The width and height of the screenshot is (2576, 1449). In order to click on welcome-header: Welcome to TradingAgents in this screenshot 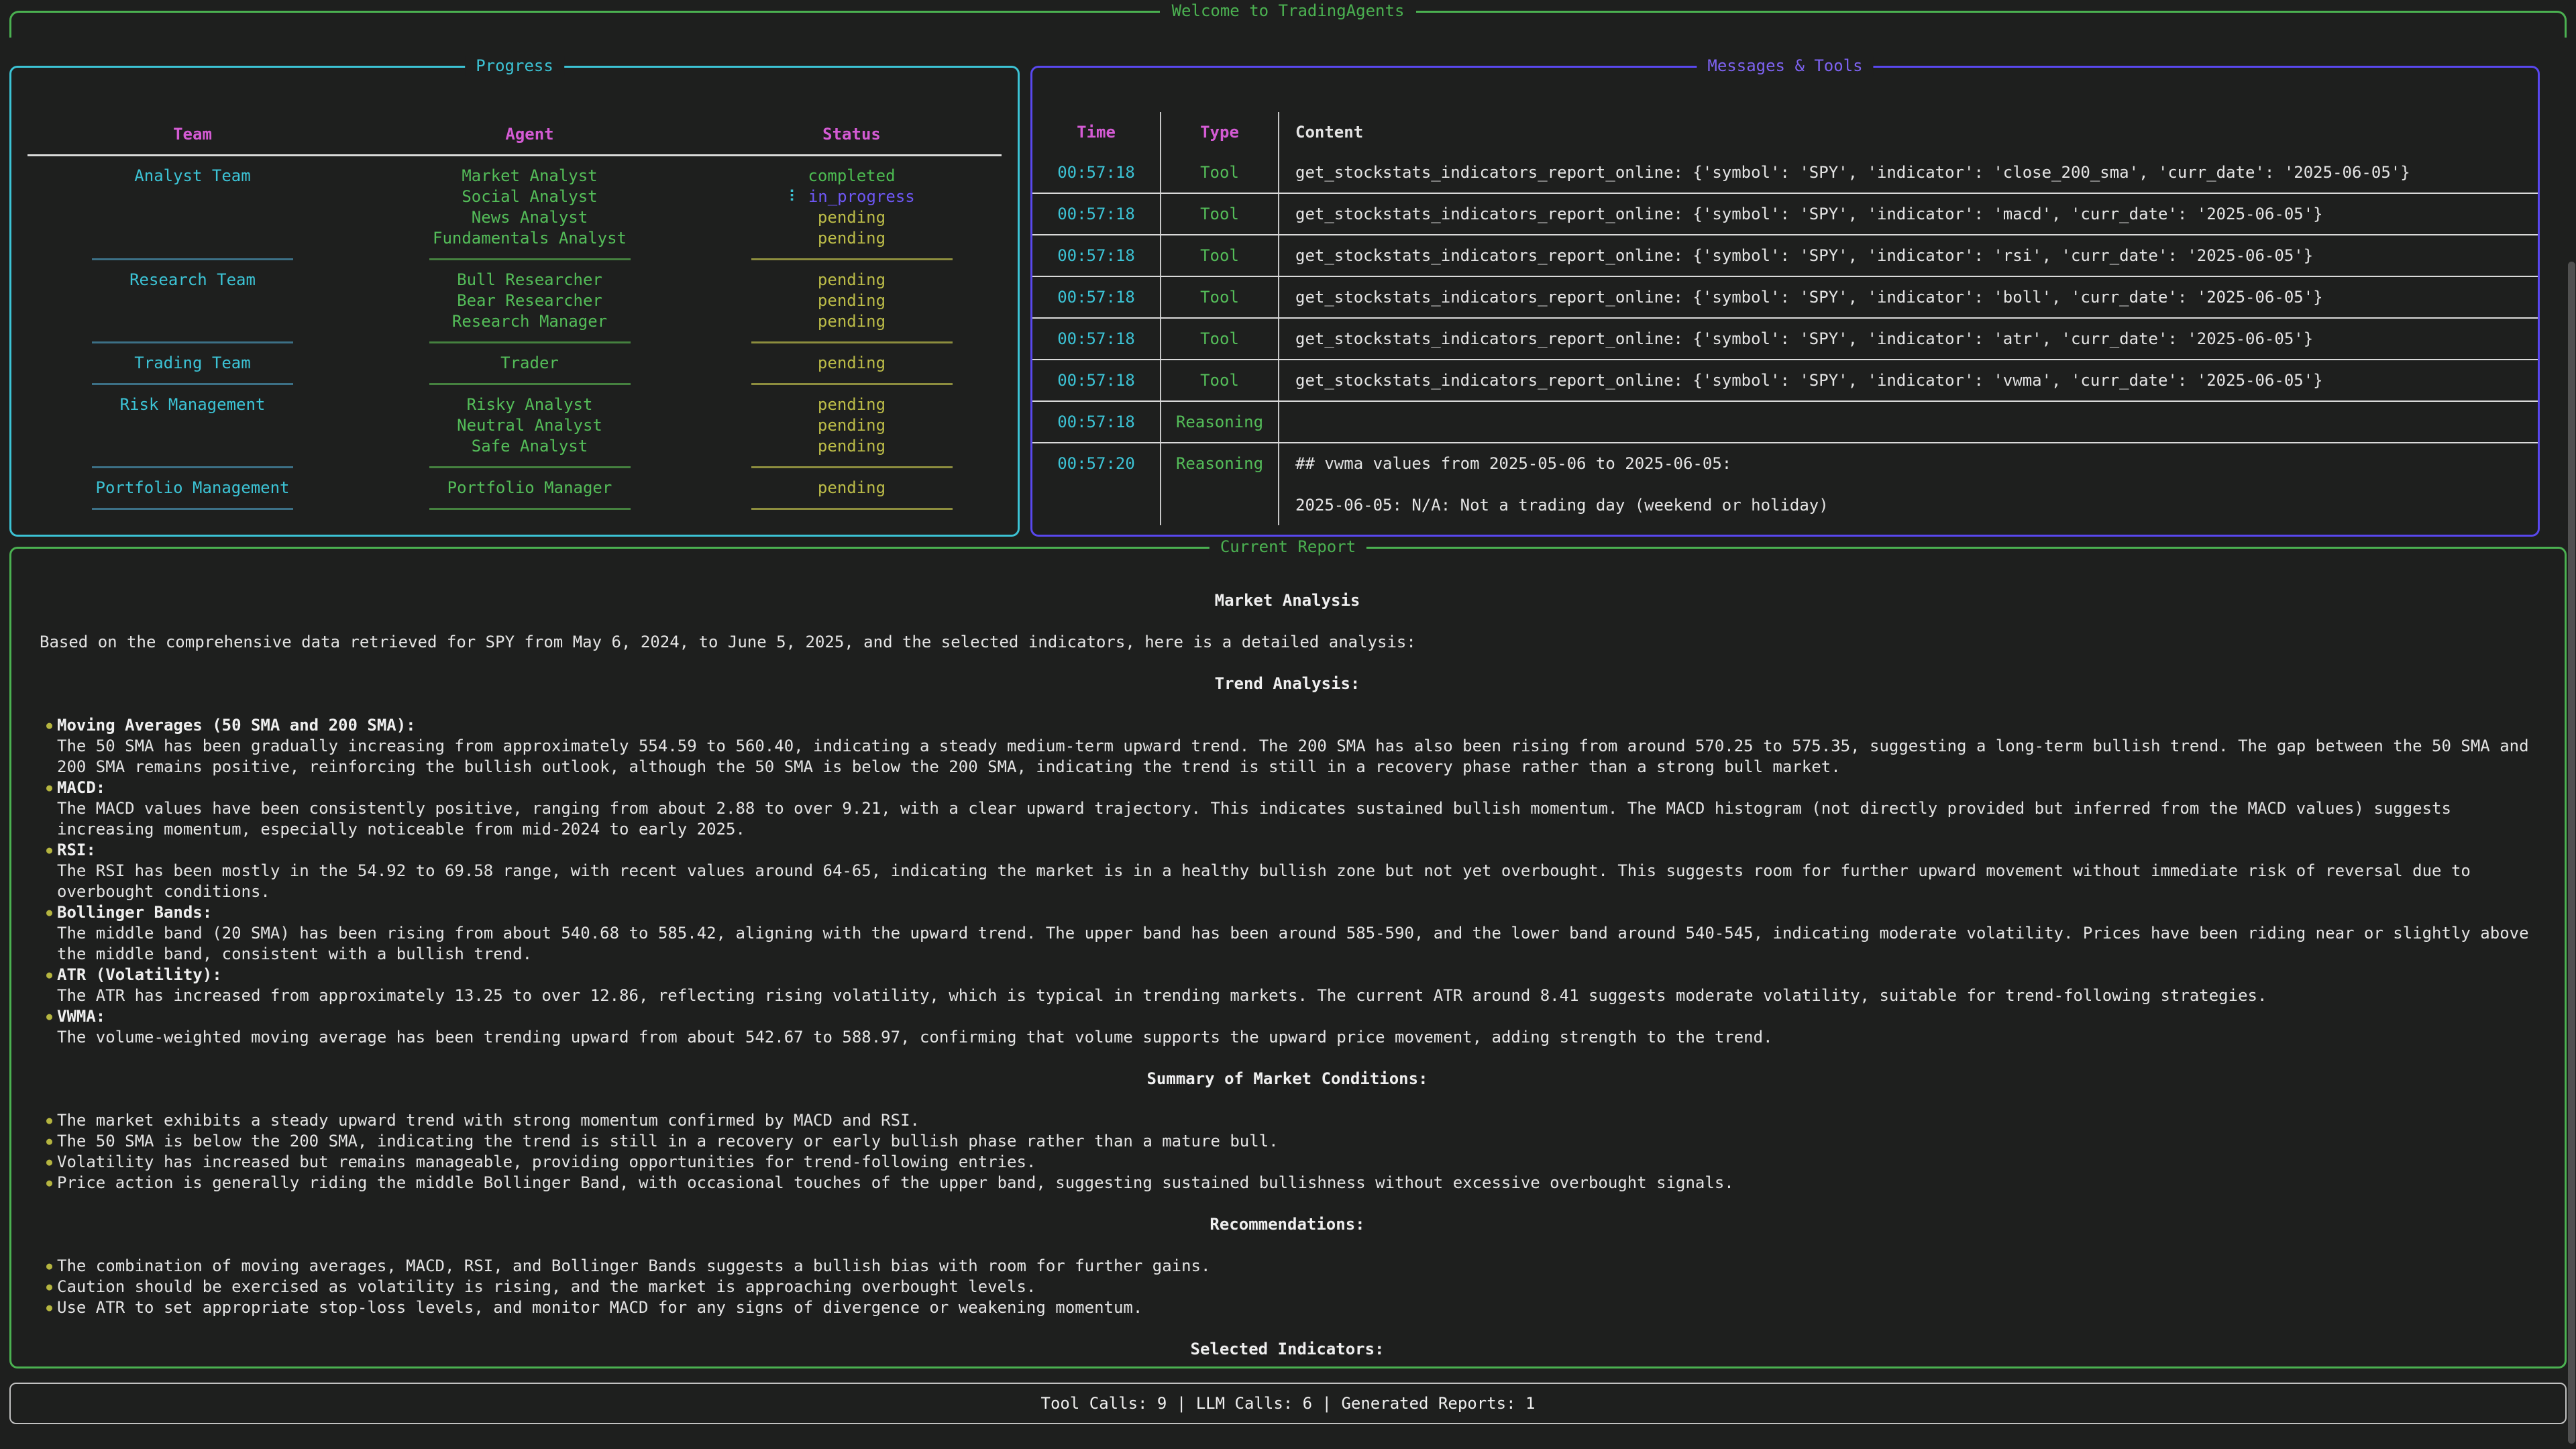, I will do `click(1288, 22)`.